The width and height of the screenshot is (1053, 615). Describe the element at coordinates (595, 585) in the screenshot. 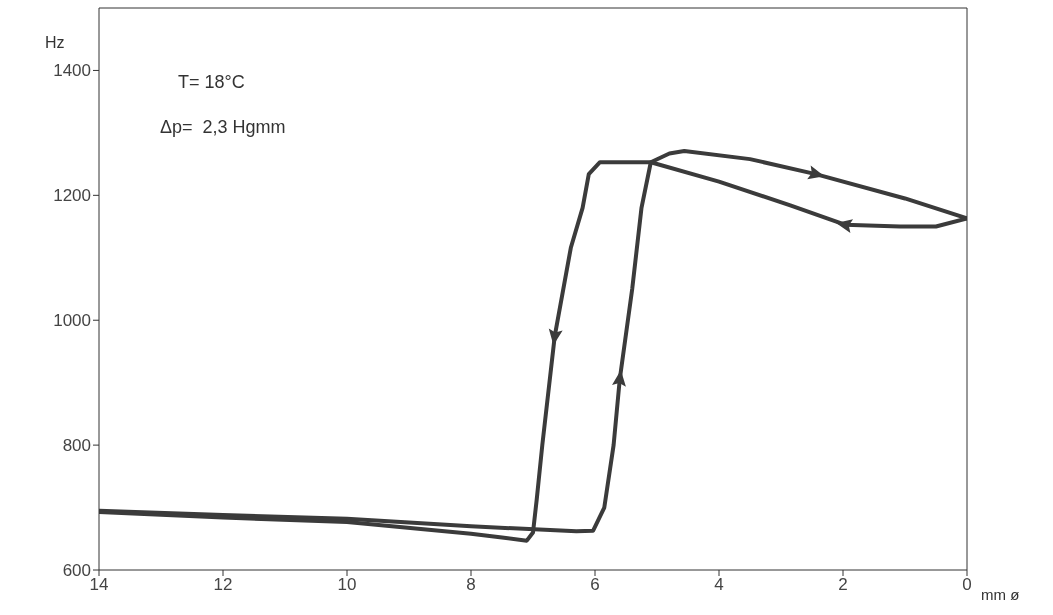

I see `x-tick-label: 6` at that location.